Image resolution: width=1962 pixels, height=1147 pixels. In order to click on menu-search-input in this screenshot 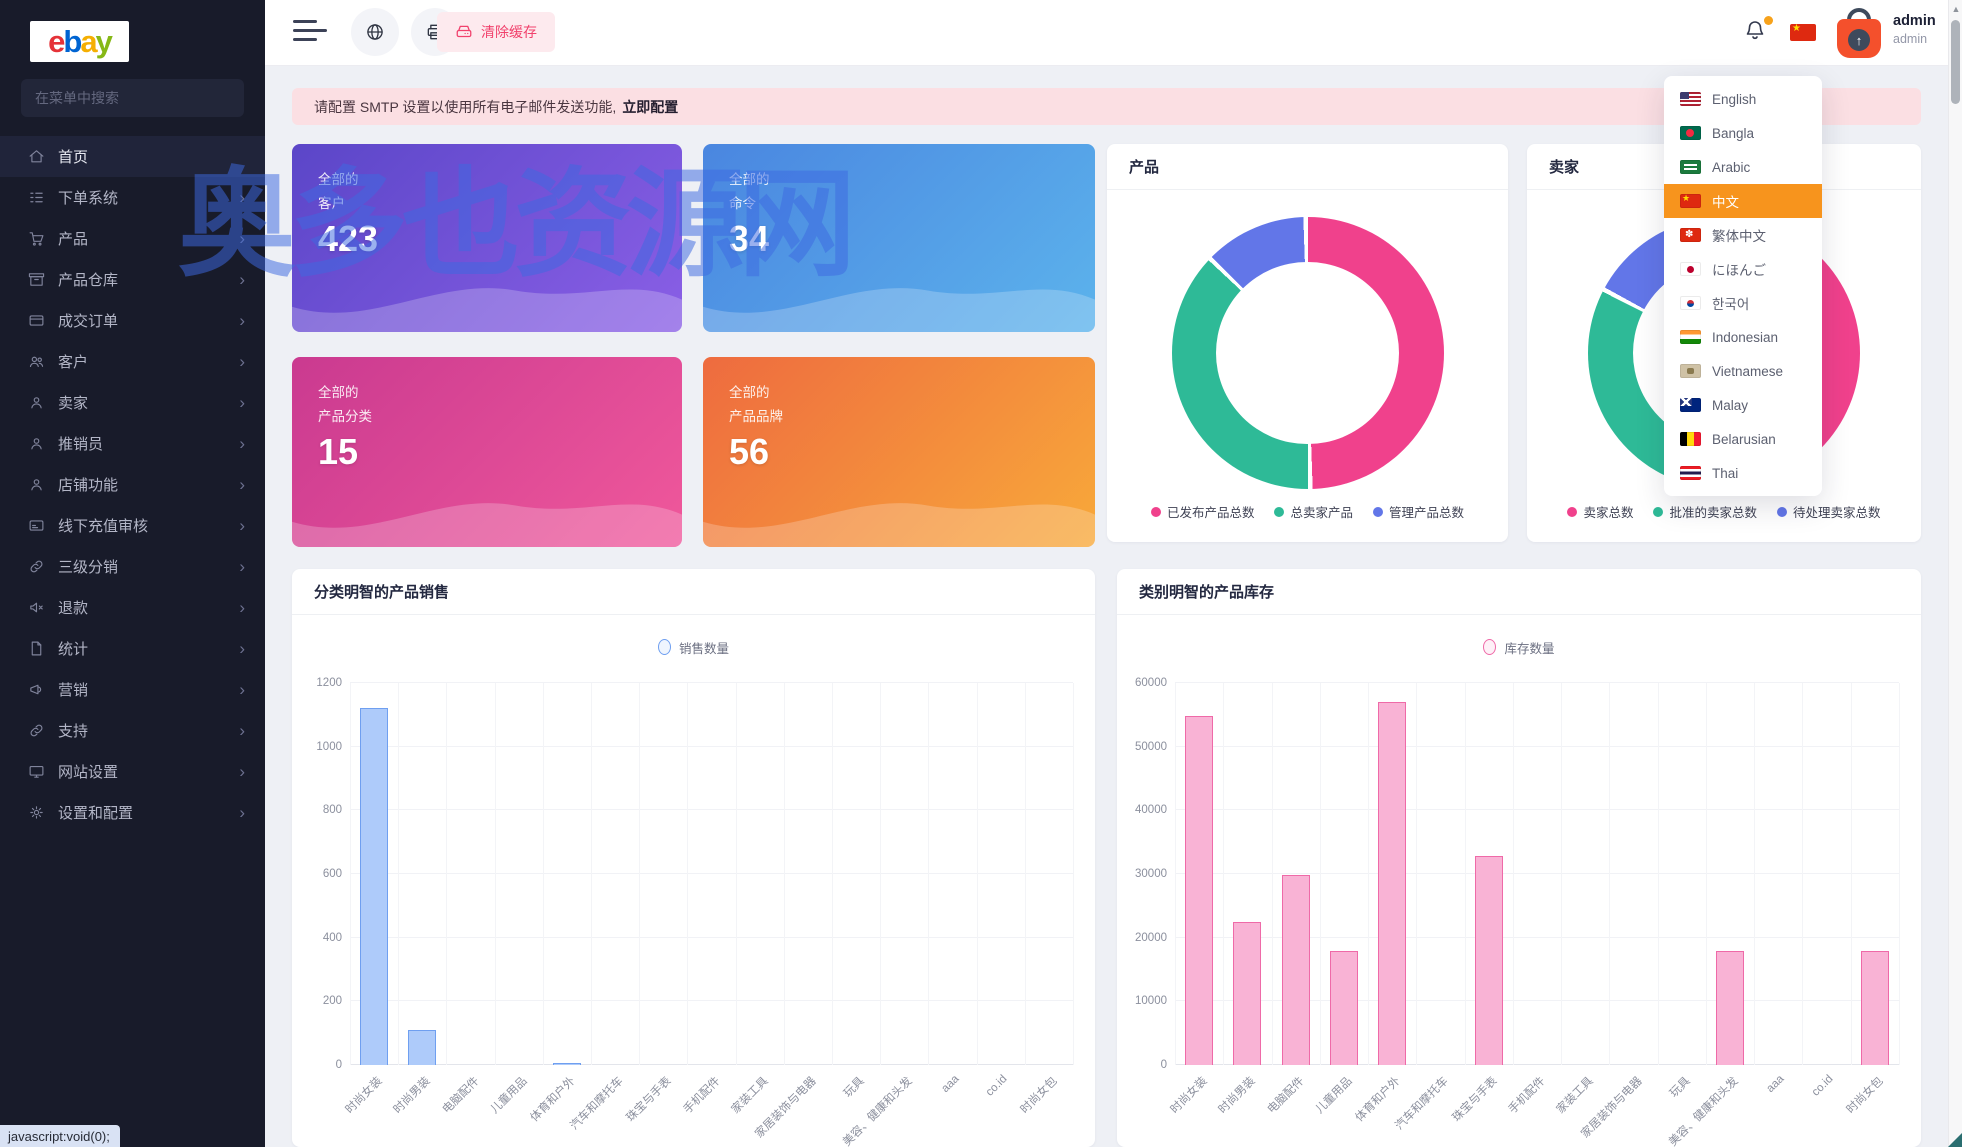, I will do `click(132, 98)`.